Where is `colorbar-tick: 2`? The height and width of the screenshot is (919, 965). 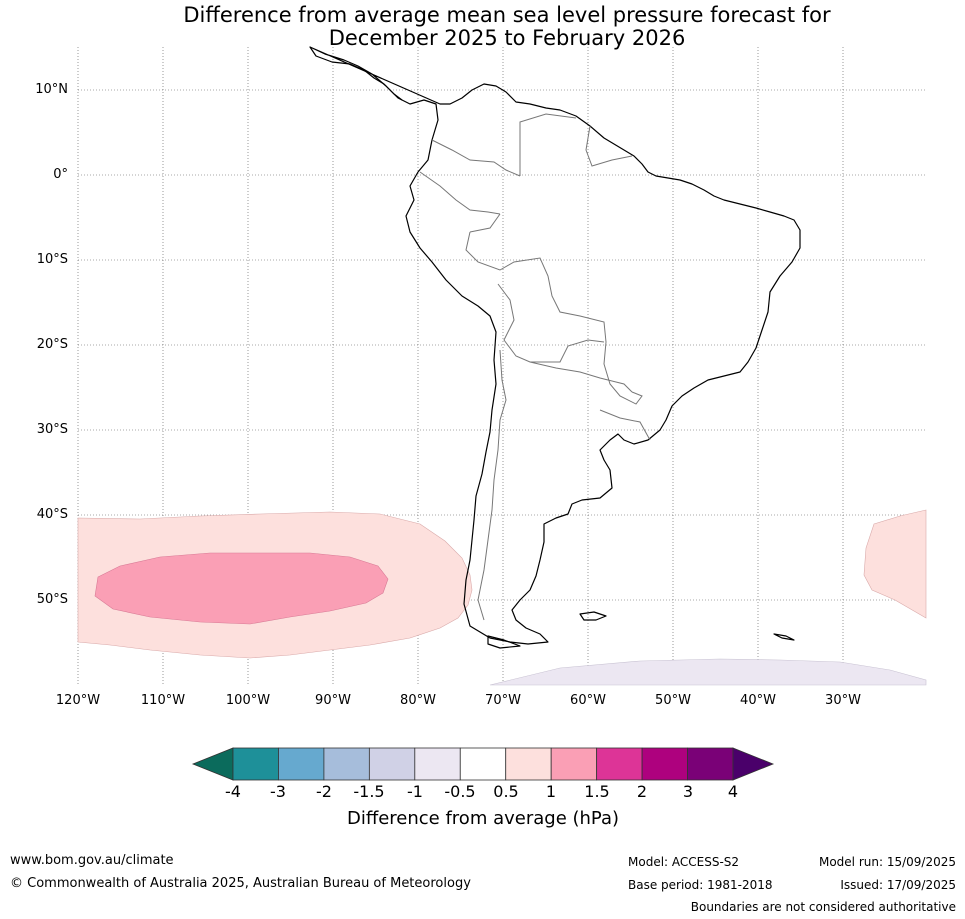
colorbar-tick: 2 is located at coordinates (642, 791).